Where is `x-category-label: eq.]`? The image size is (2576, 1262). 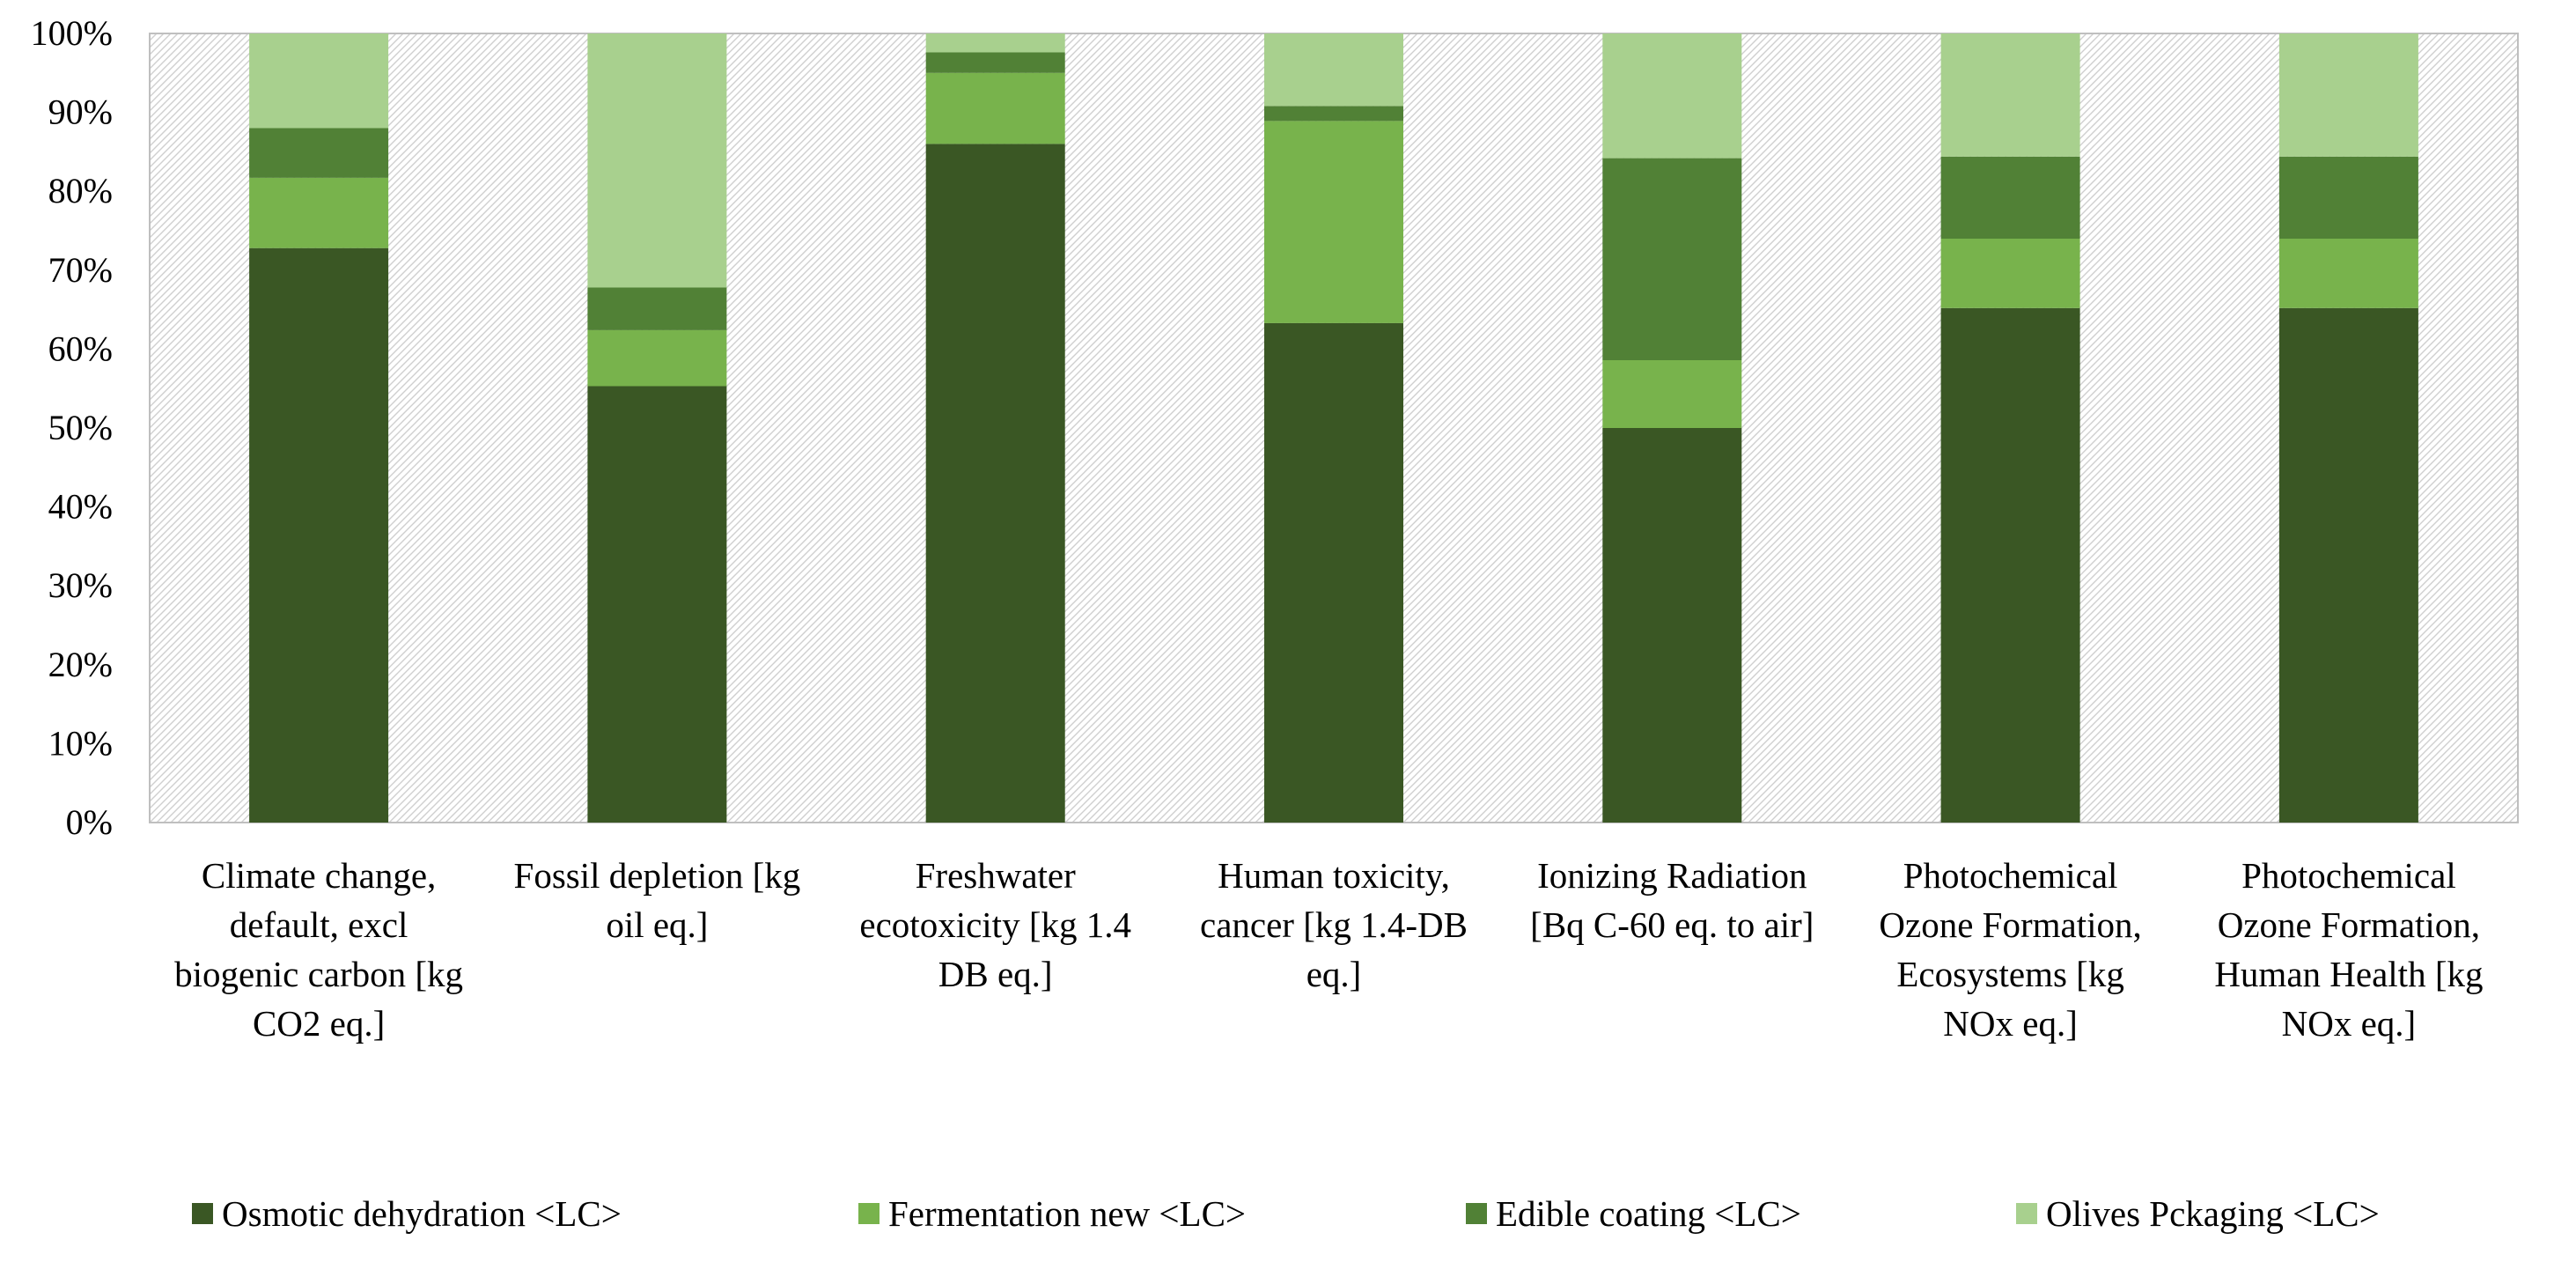 x-category-label: eq.] is located at coordinates (1334, 974).